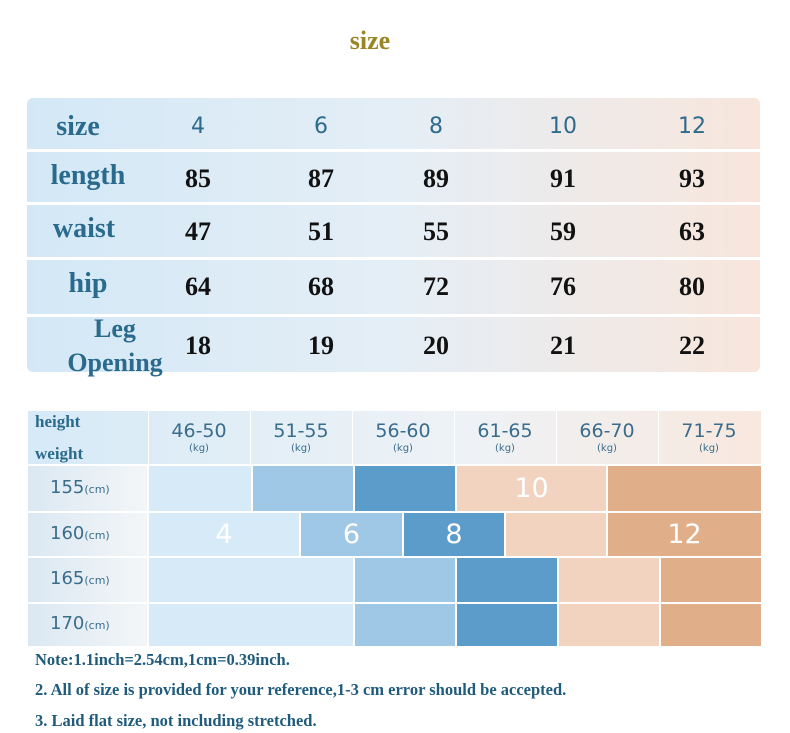  I want to click on size-label: 12, so click(684, 534).